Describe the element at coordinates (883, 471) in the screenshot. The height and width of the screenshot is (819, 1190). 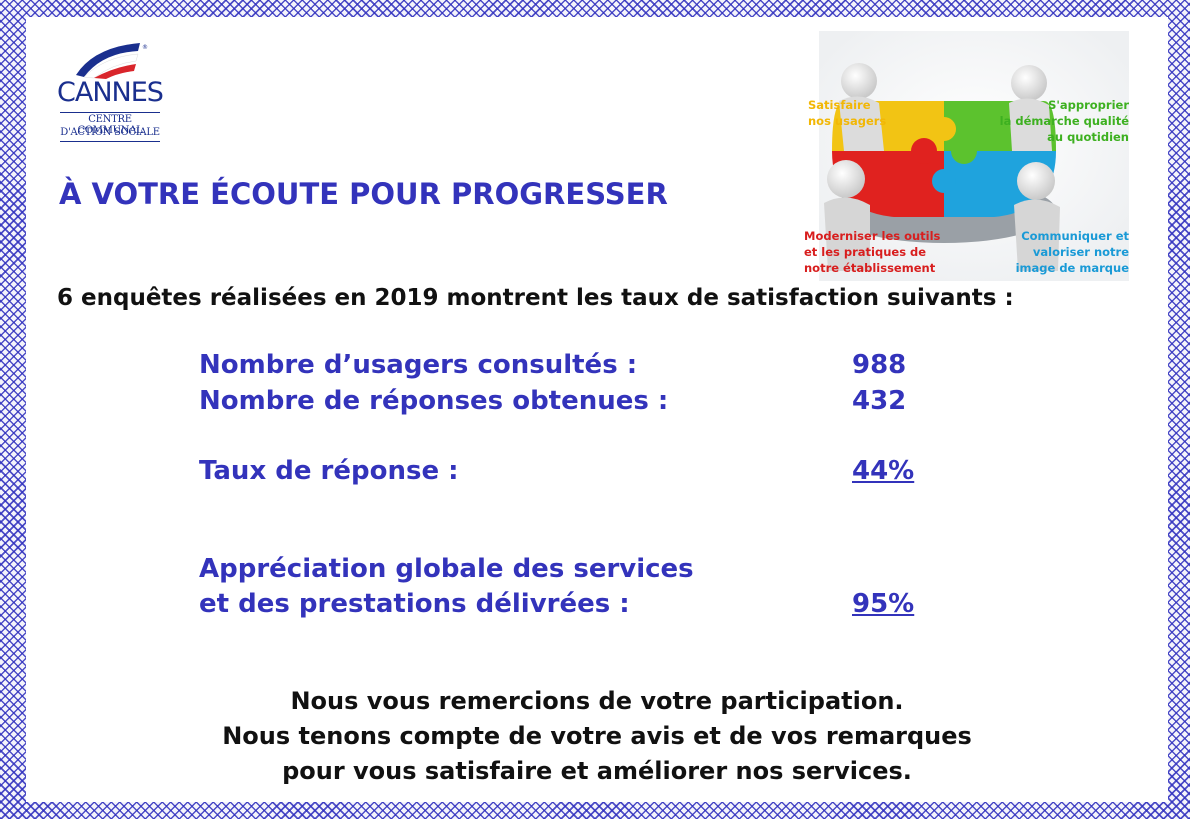
I see `response-rate-value: 44%` at that location.